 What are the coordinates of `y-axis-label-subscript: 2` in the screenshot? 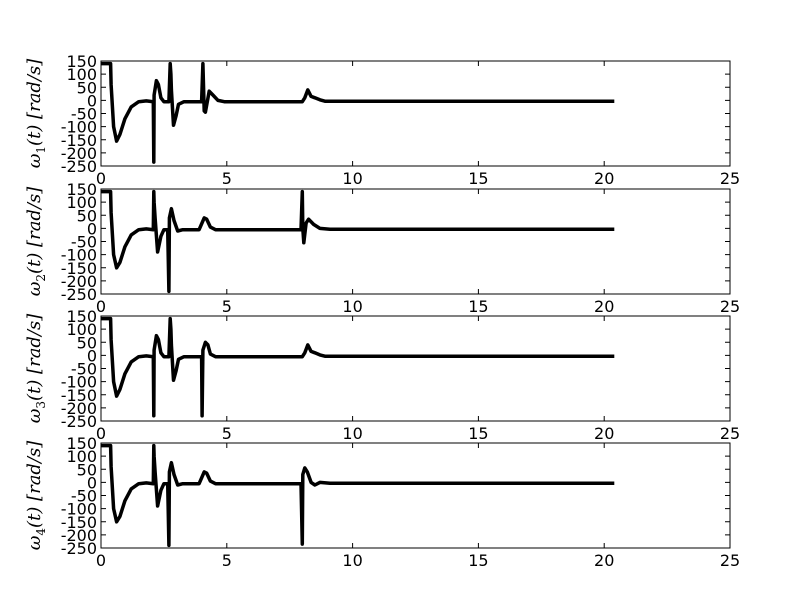 It's located at (41, 278).